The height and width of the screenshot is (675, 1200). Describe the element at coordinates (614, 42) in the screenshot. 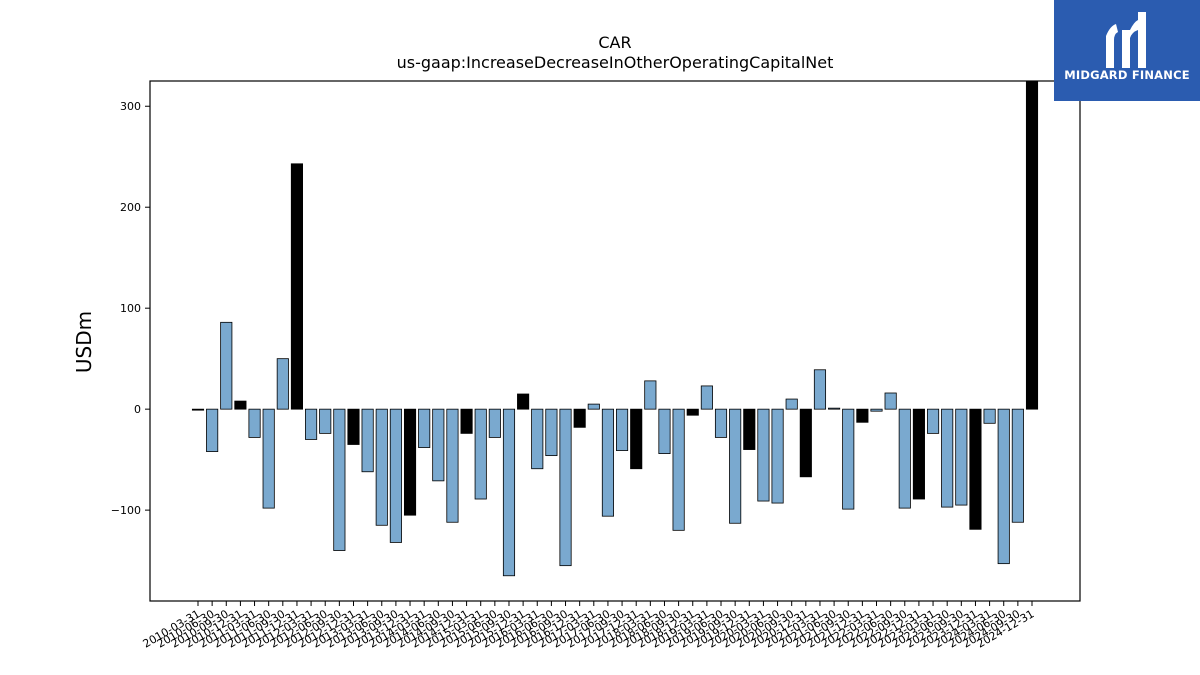

I see `chart-title: CAR` at that location.